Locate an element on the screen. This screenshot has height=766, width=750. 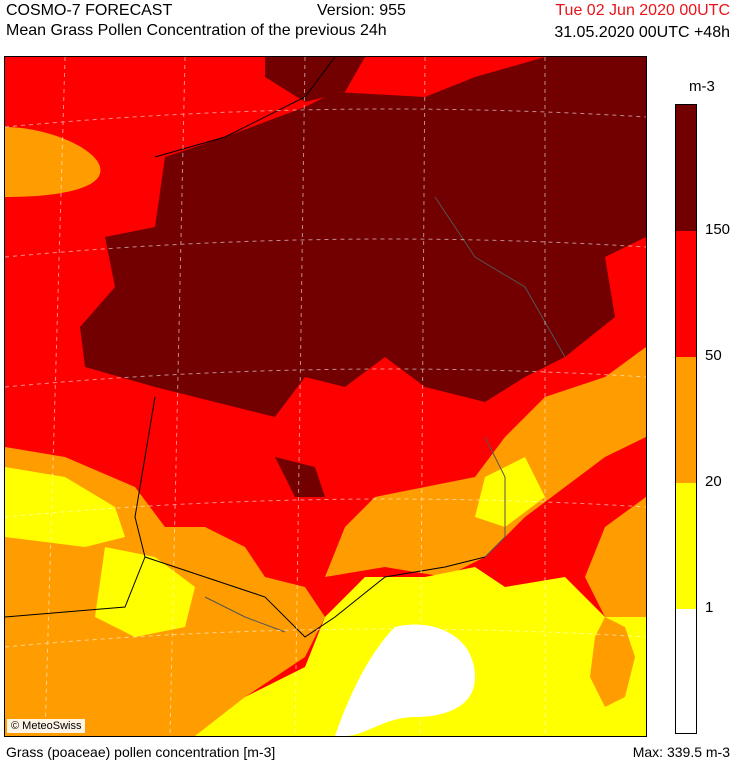
valid-date: Tue 02 Jun 2020 00UTC is located at coordinates (642, 10).